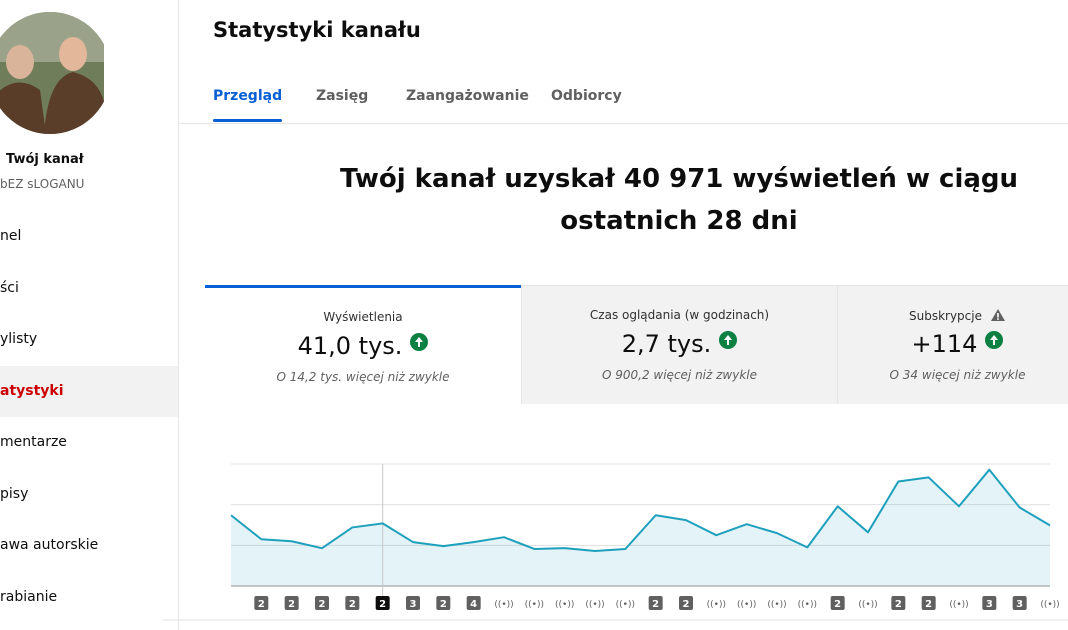 The width and height of the screenshot is (1068, 630). I want to click on side-menu-item: atystyki, so click(89, 391).